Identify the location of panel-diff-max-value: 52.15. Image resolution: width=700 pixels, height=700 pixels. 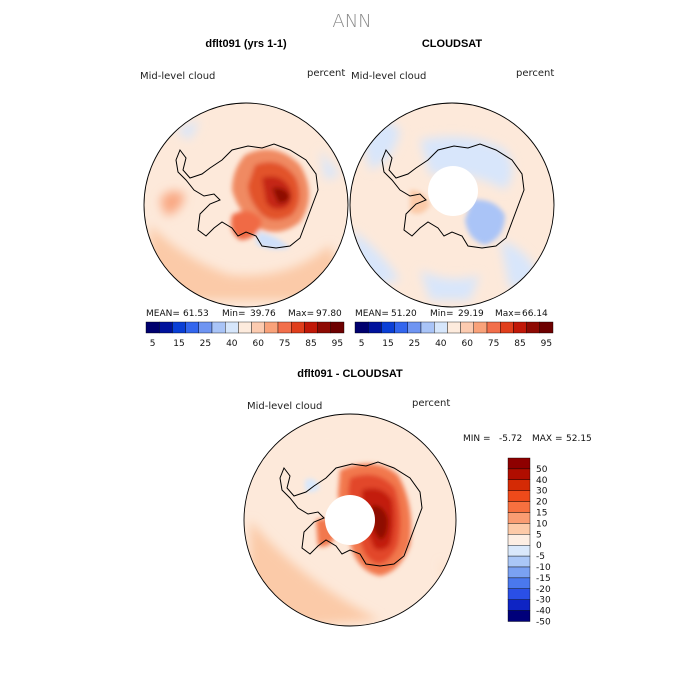
(579, 439).